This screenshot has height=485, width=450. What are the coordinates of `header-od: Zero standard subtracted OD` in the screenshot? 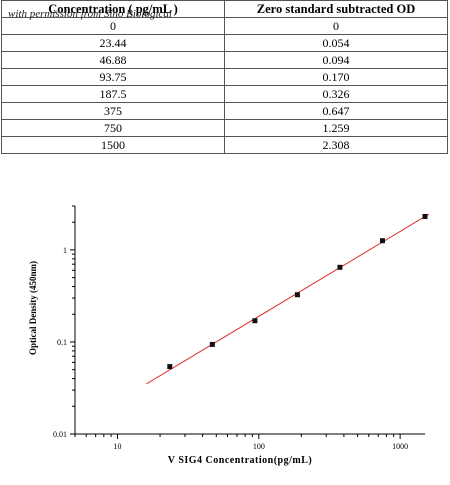 It's located at (336, 9).